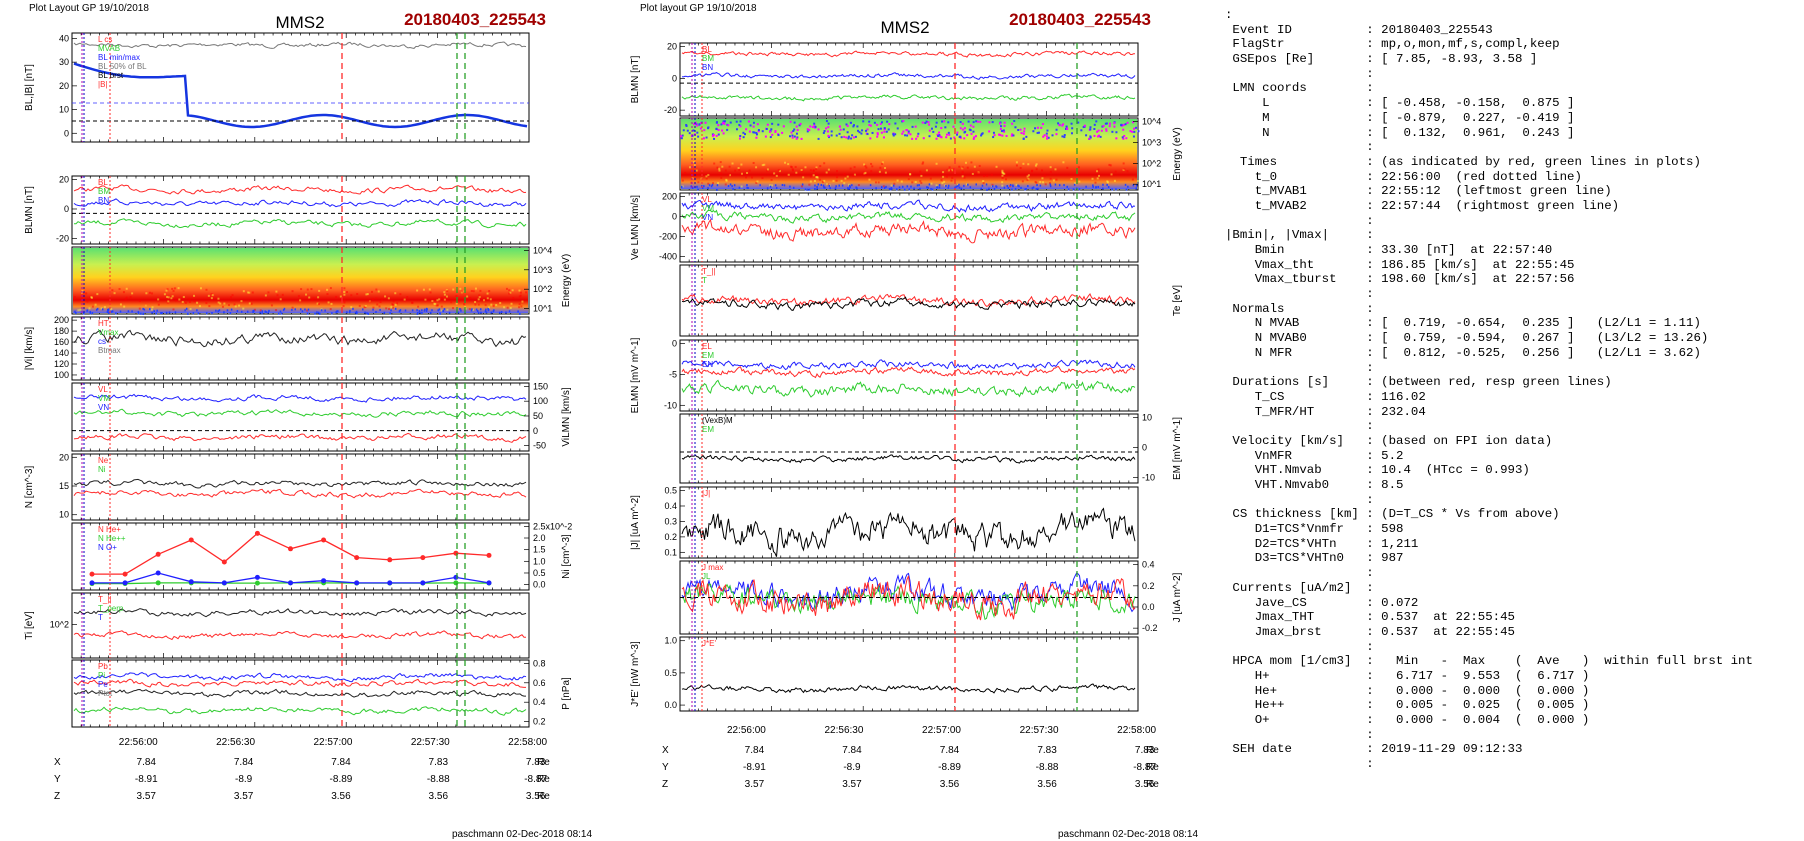 The width and height of the screenshot is (1804, 841). Describe the element at coordinates (536, 796) in the screenshot. I see `ephemeris-value: 3.56` at that location.